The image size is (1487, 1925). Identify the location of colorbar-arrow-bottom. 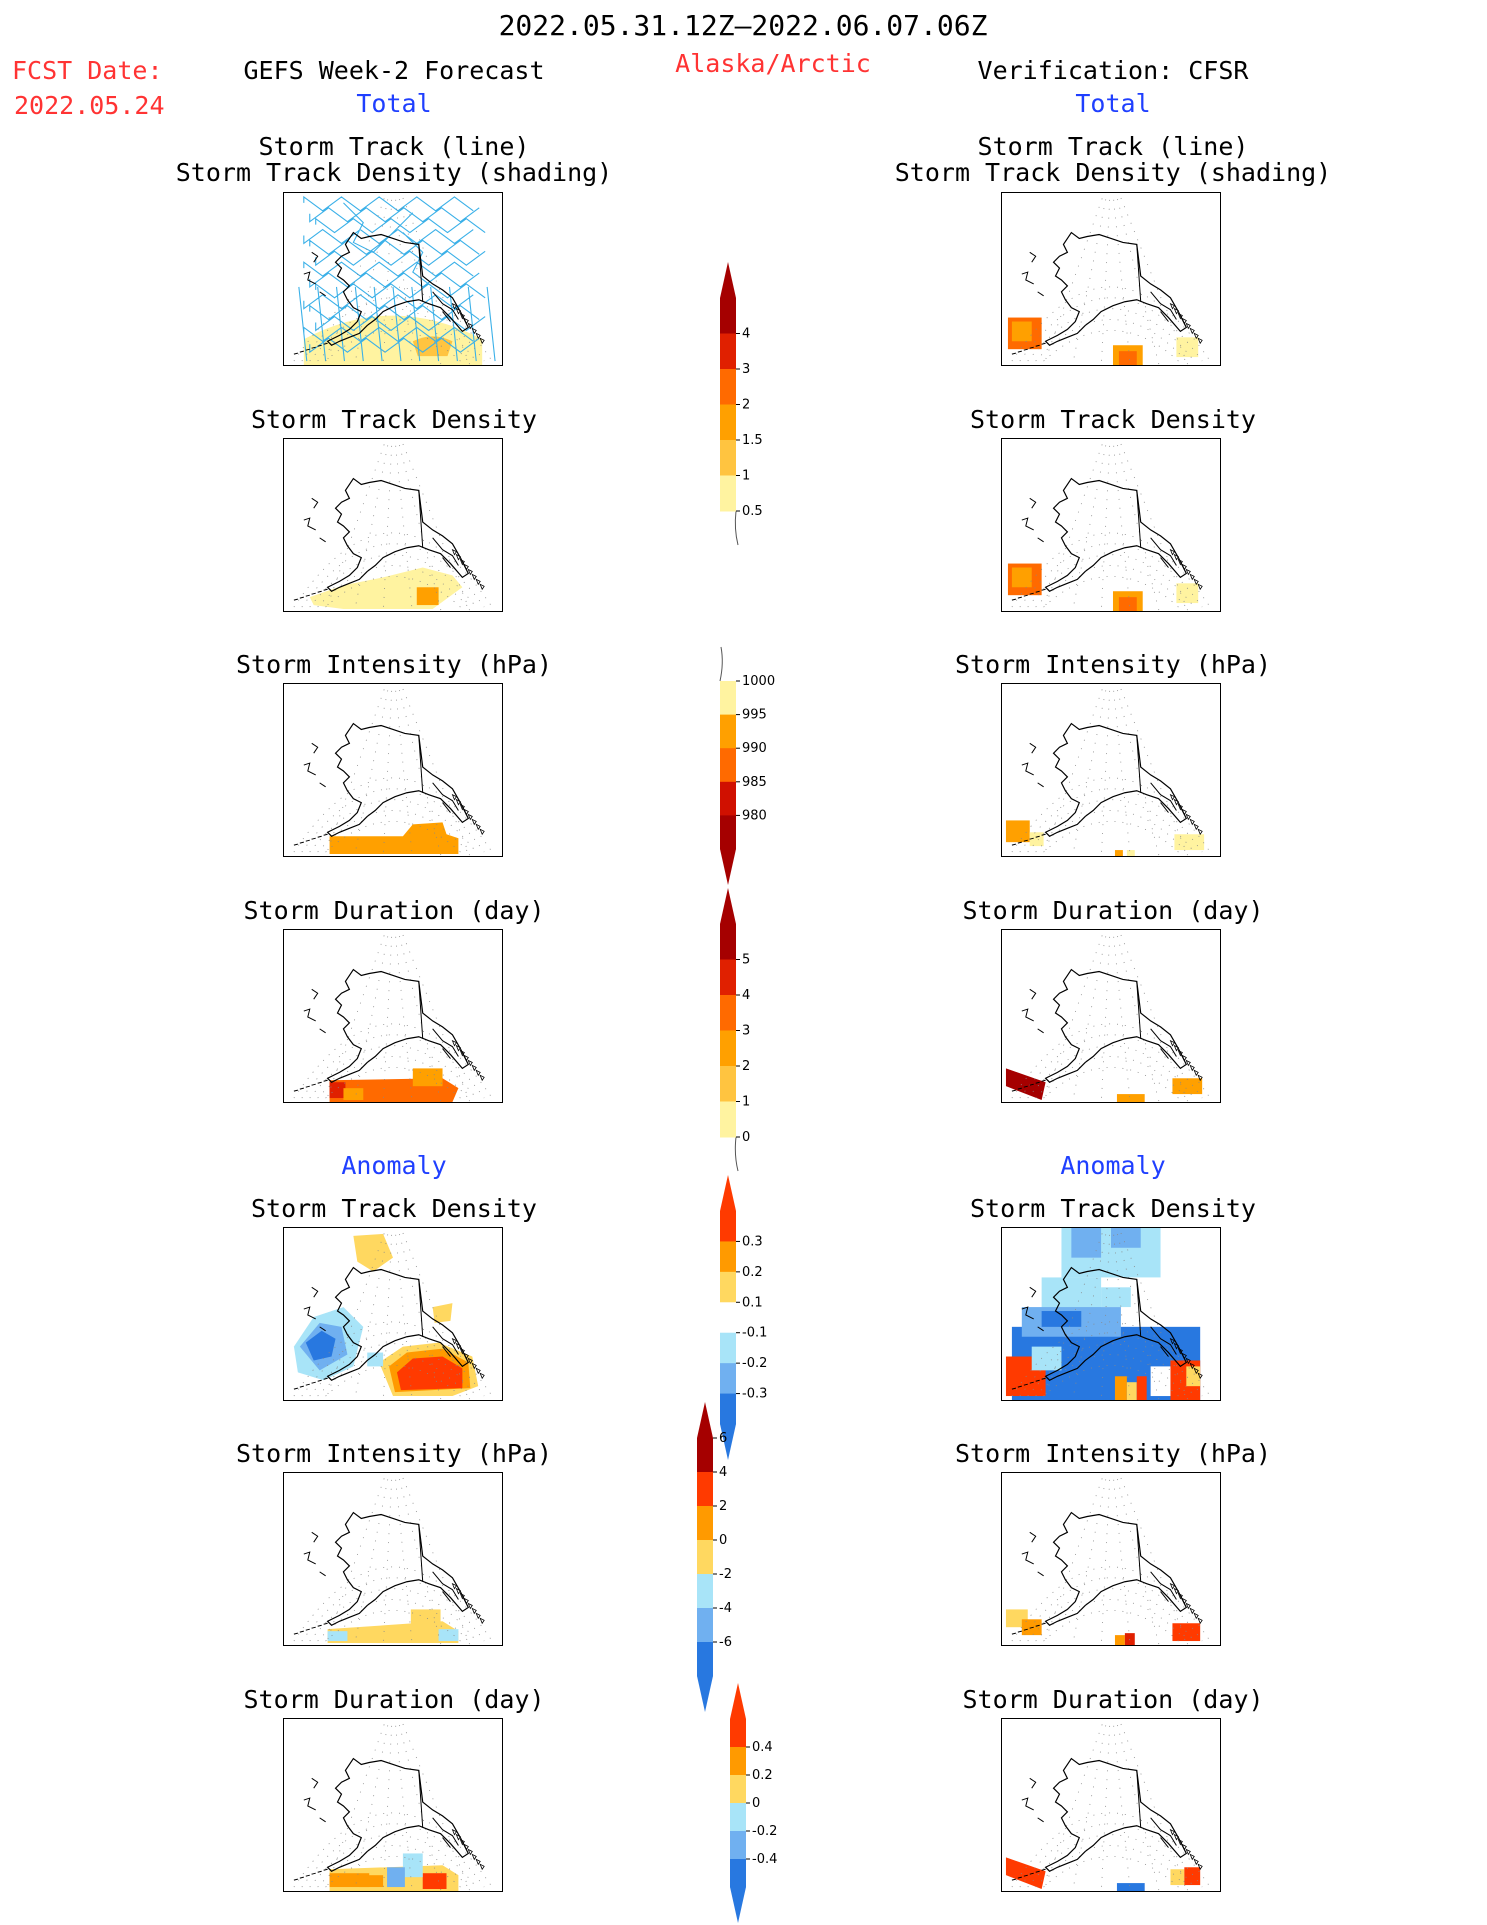
(728, 867).